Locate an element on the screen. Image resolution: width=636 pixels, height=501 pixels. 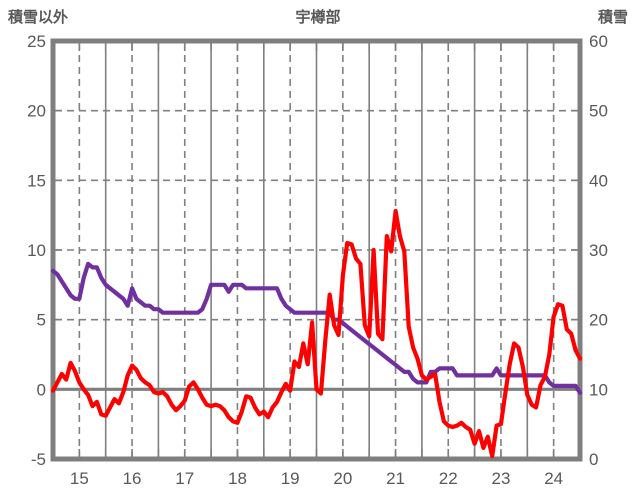
right-axis-tick-label: 40 is located at coordinates (598, 180).